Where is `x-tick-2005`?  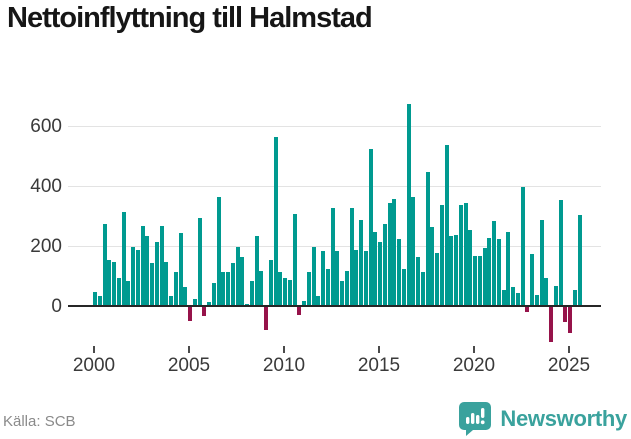
x-tick-2005 is located at coordinates (189, 349).